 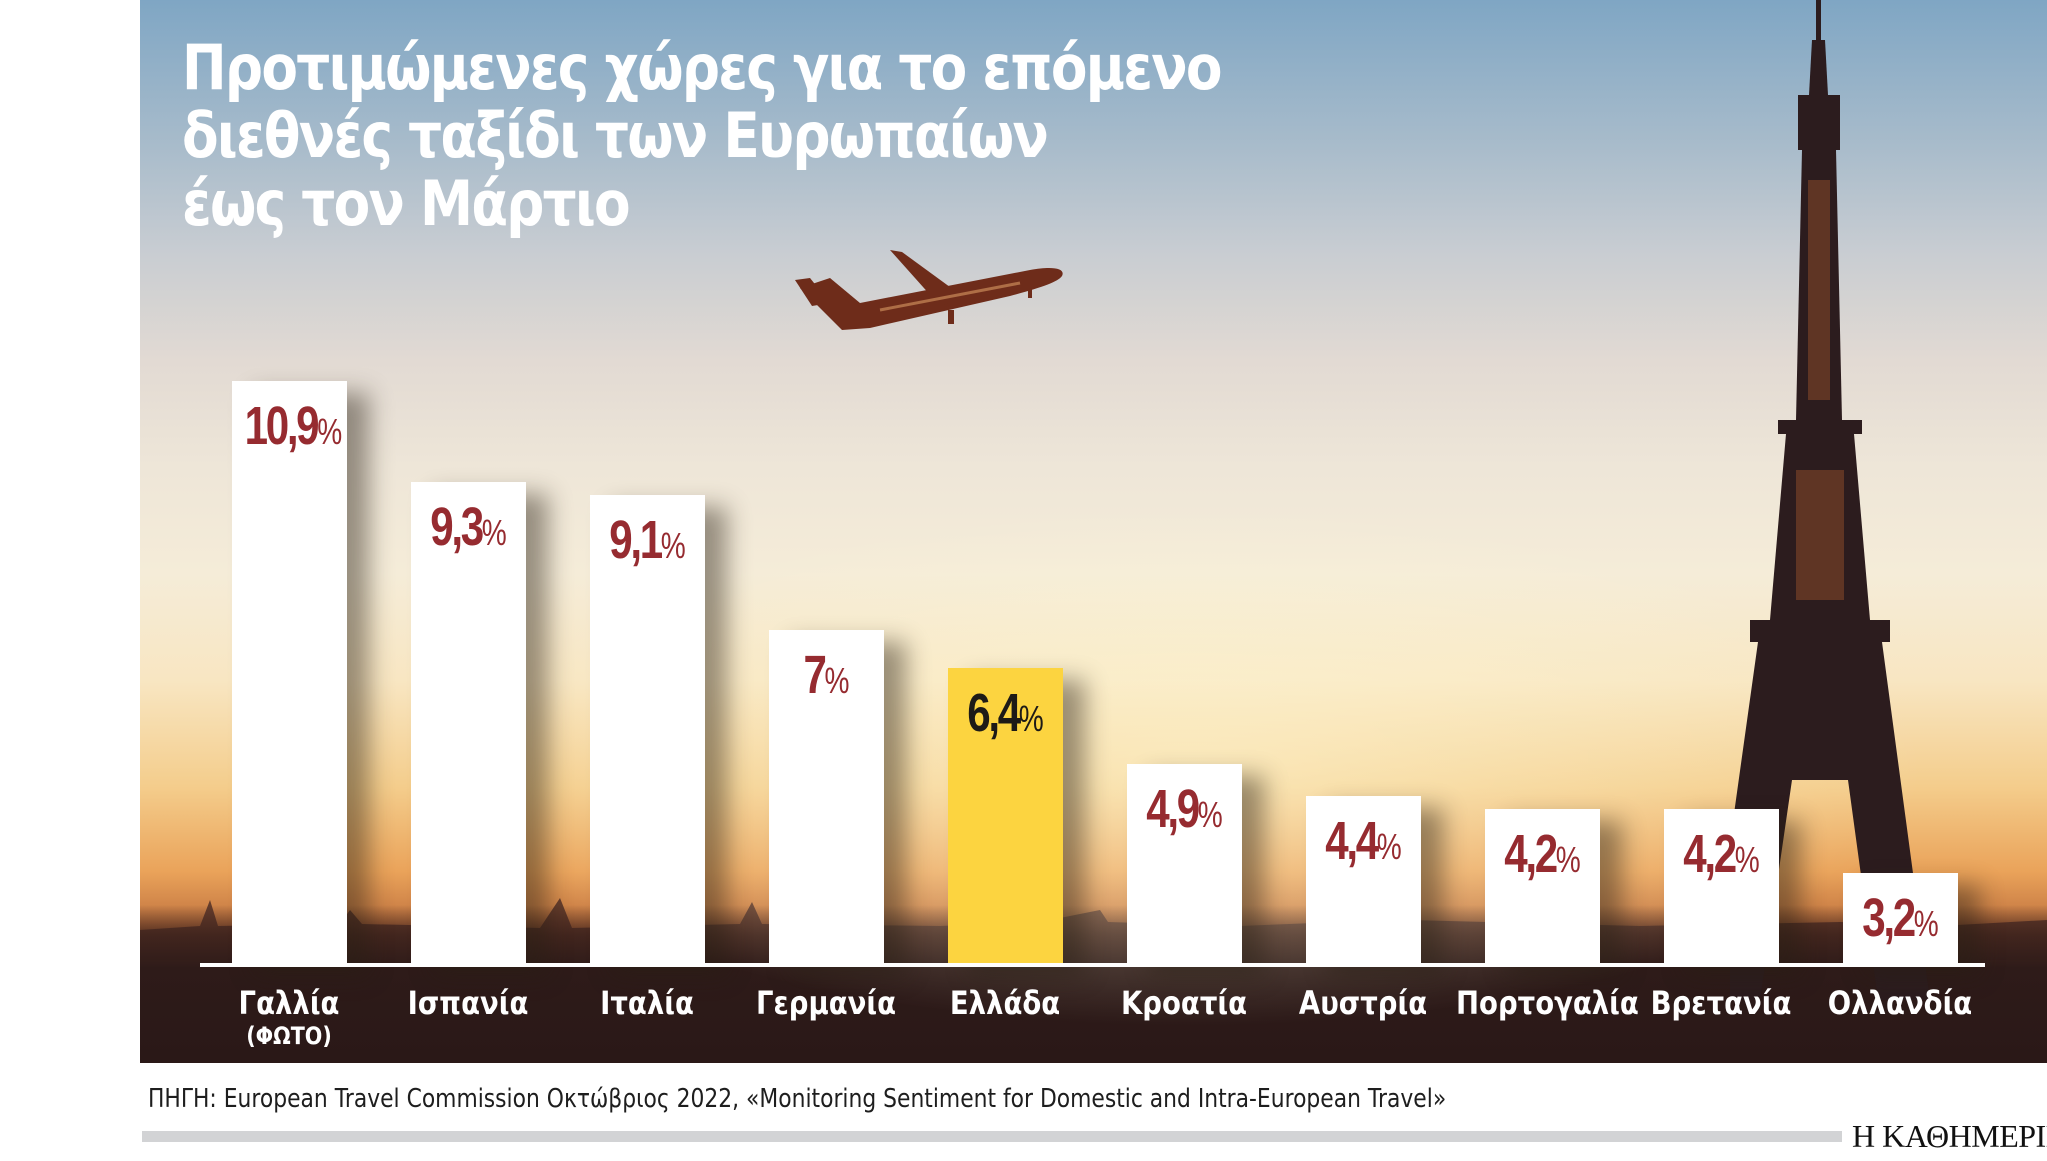 I want to click on photo-note: (ΦΩΤΟ), so click(x=289, y=1036).